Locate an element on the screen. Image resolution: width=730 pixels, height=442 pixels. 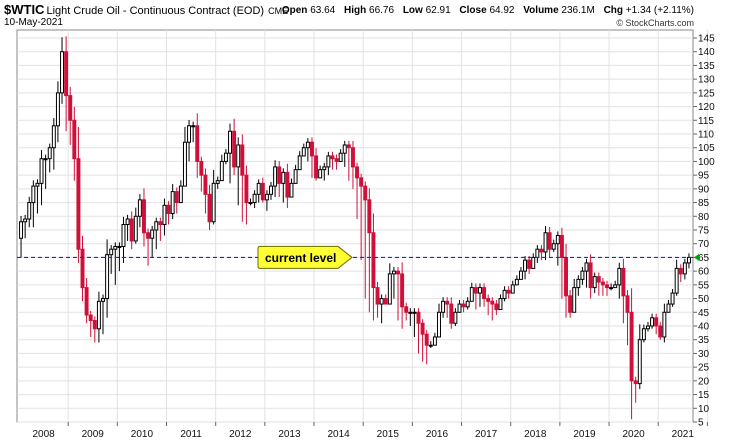
y-tick-label: 125 is located at coordinates (706, 93).